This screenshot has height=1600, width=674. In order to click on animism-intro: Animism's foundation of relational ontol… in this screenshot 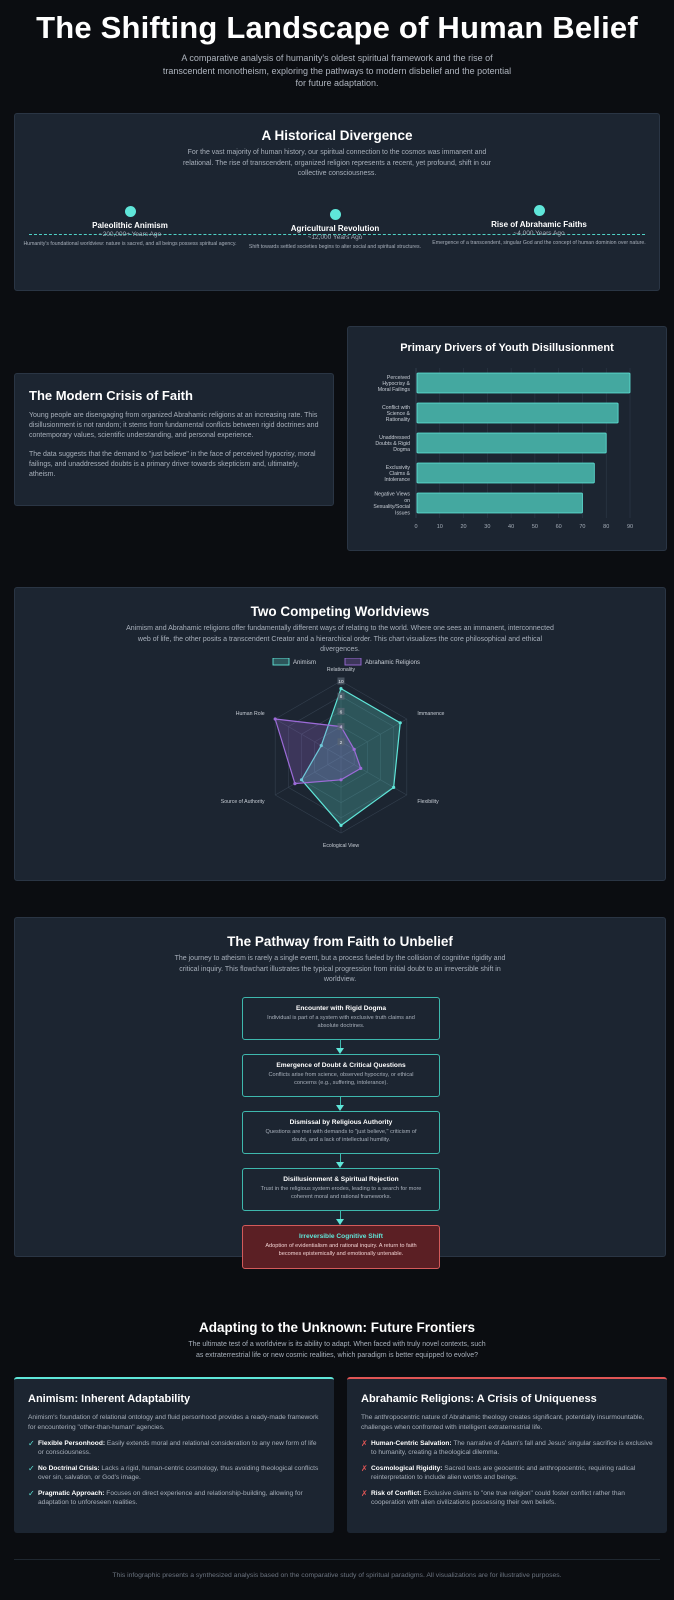, I will do `click(173, 1422)`.